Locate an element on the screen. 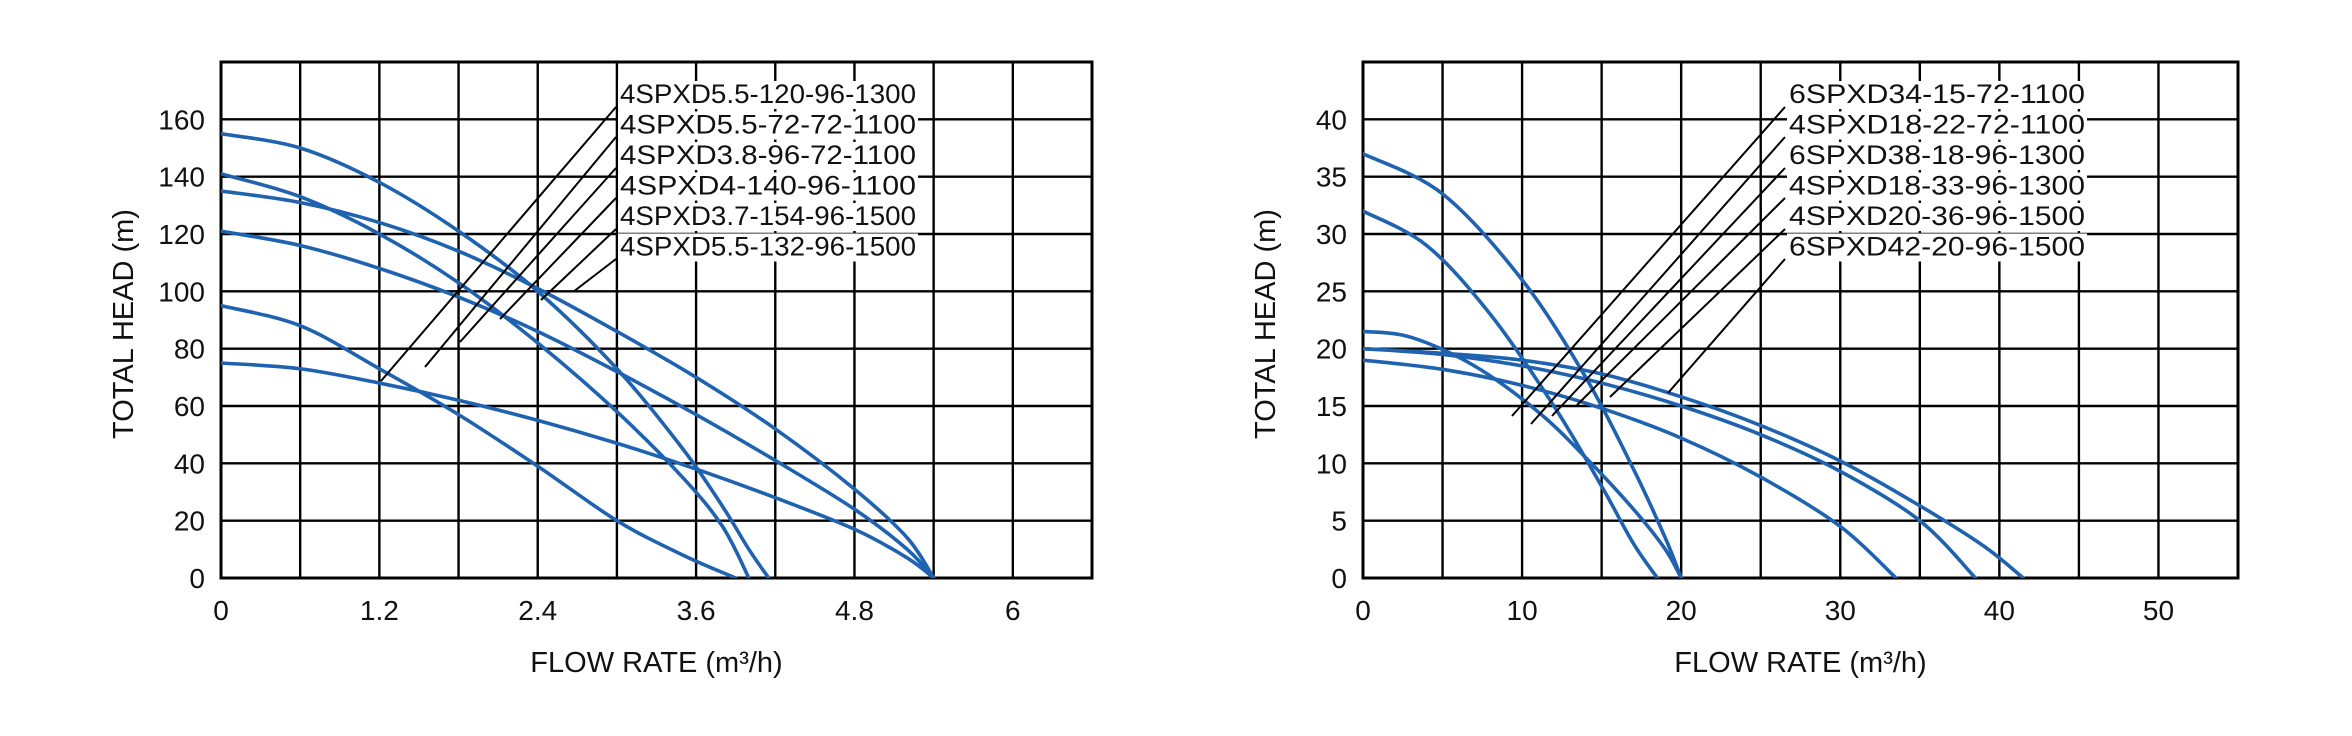 Image resolution: width=2352 pixels, height=736 pixels. y-tick-label: 60 is located at coordinates (189, 406).